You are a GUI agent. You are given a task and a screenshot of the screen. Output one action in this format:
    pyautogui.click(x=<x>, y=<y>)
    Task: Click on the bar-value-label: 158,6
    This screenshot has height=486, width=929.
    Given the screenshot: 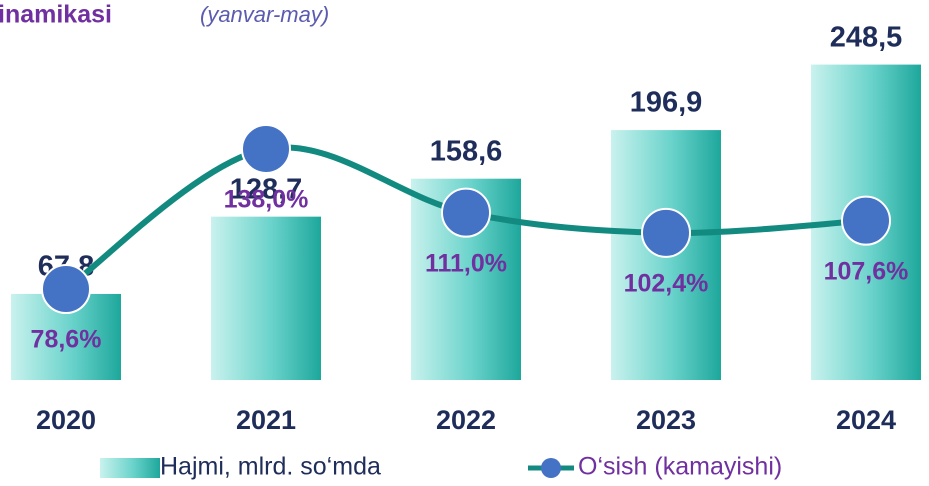 What is the action you would take?
    pyautogui.click(x=466, y=151)
    